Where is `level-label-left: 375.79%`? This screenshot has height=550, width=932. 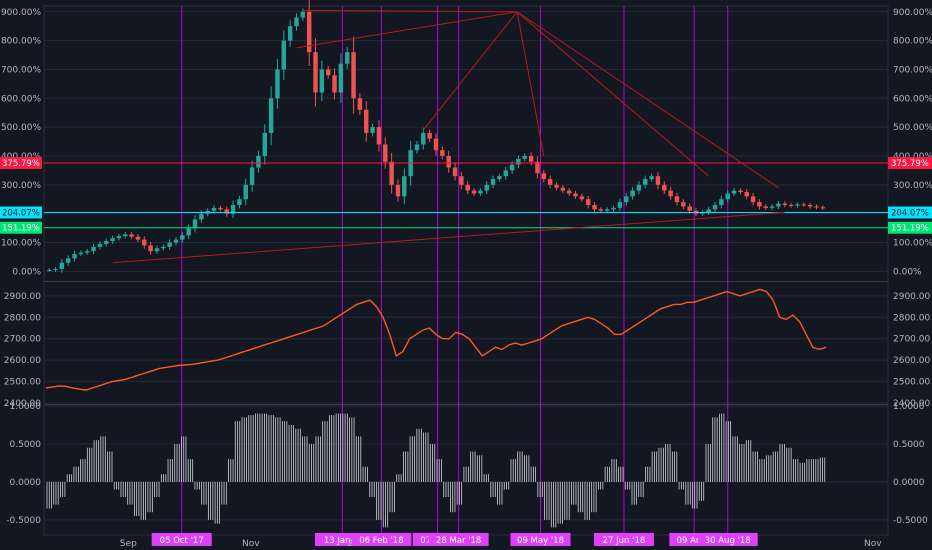
level-label-left: 375.79% is located at coordinates (21, 164).